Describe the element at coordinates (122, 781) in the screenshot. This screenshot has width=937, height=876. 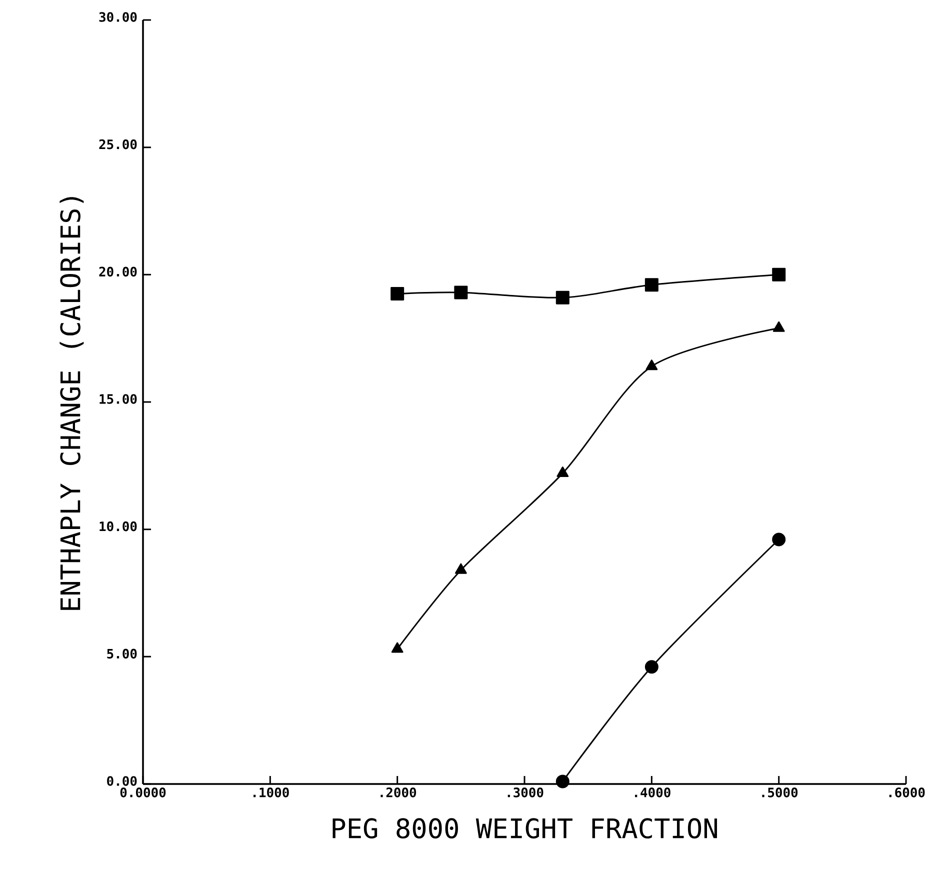
I see `y-tick-label: 0.00` at that location.